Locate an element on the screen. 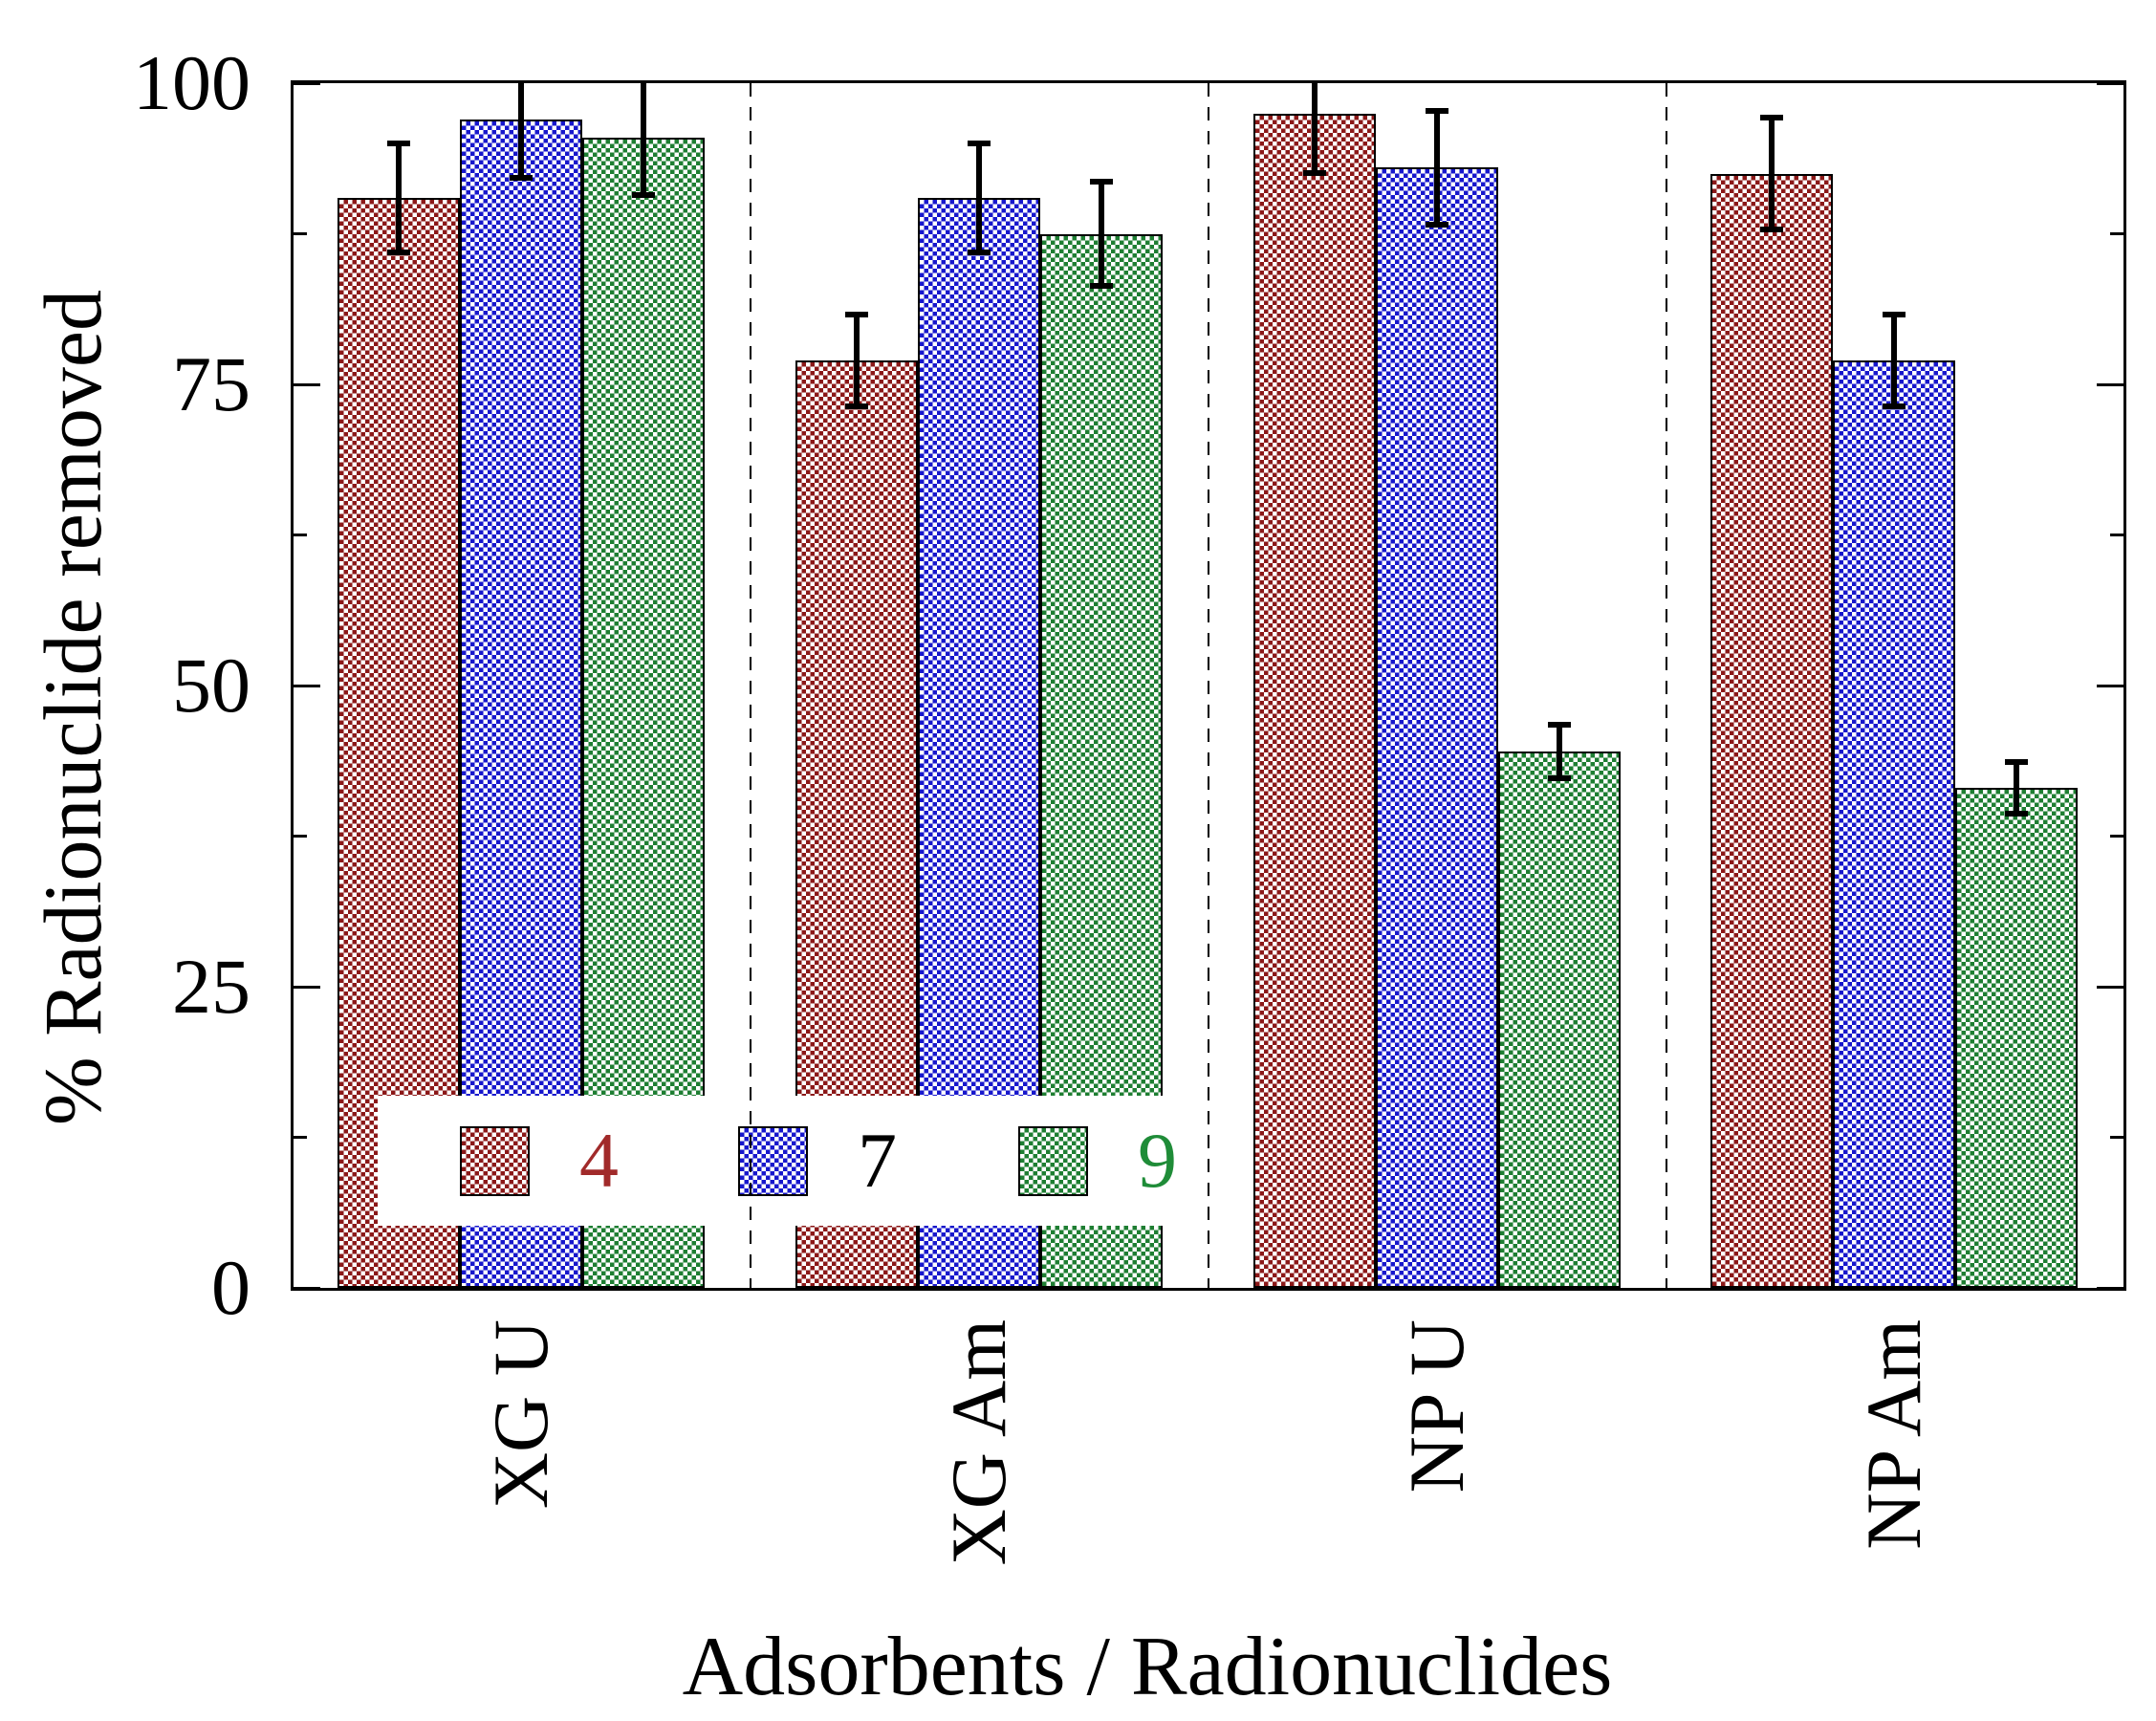 Image resolution: width=2156 pixels, height=1721 pixels. y-tick-label-100: 100 is located at coordinates (191, 82).